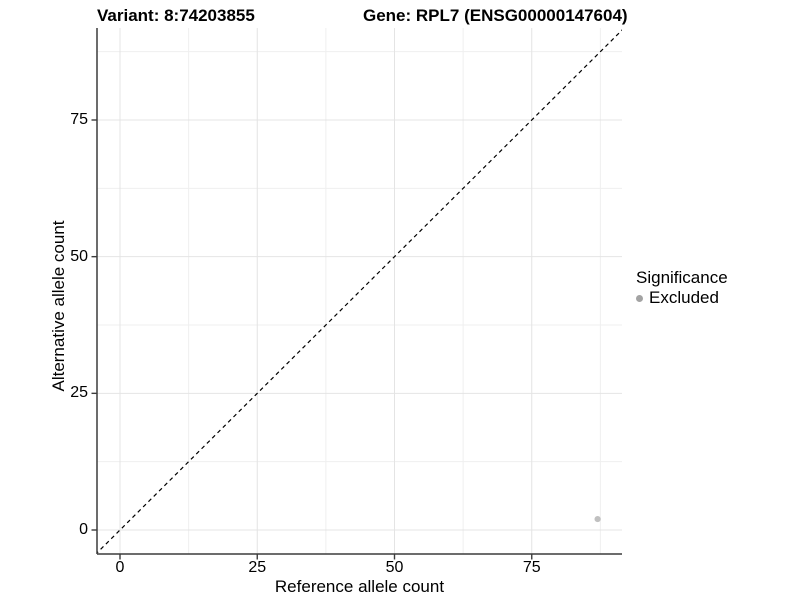 The height and width of the screenshot is (600, 800). Describe the element at coordinates (83, 529) in the screenshot. I see `y-tick-label: 0` at that location.